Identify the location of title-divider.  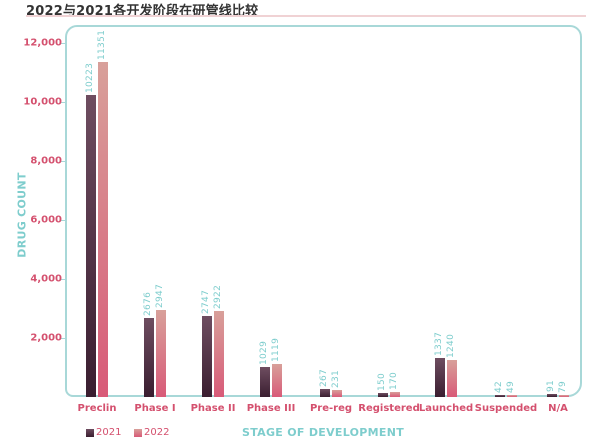
(306, 16).